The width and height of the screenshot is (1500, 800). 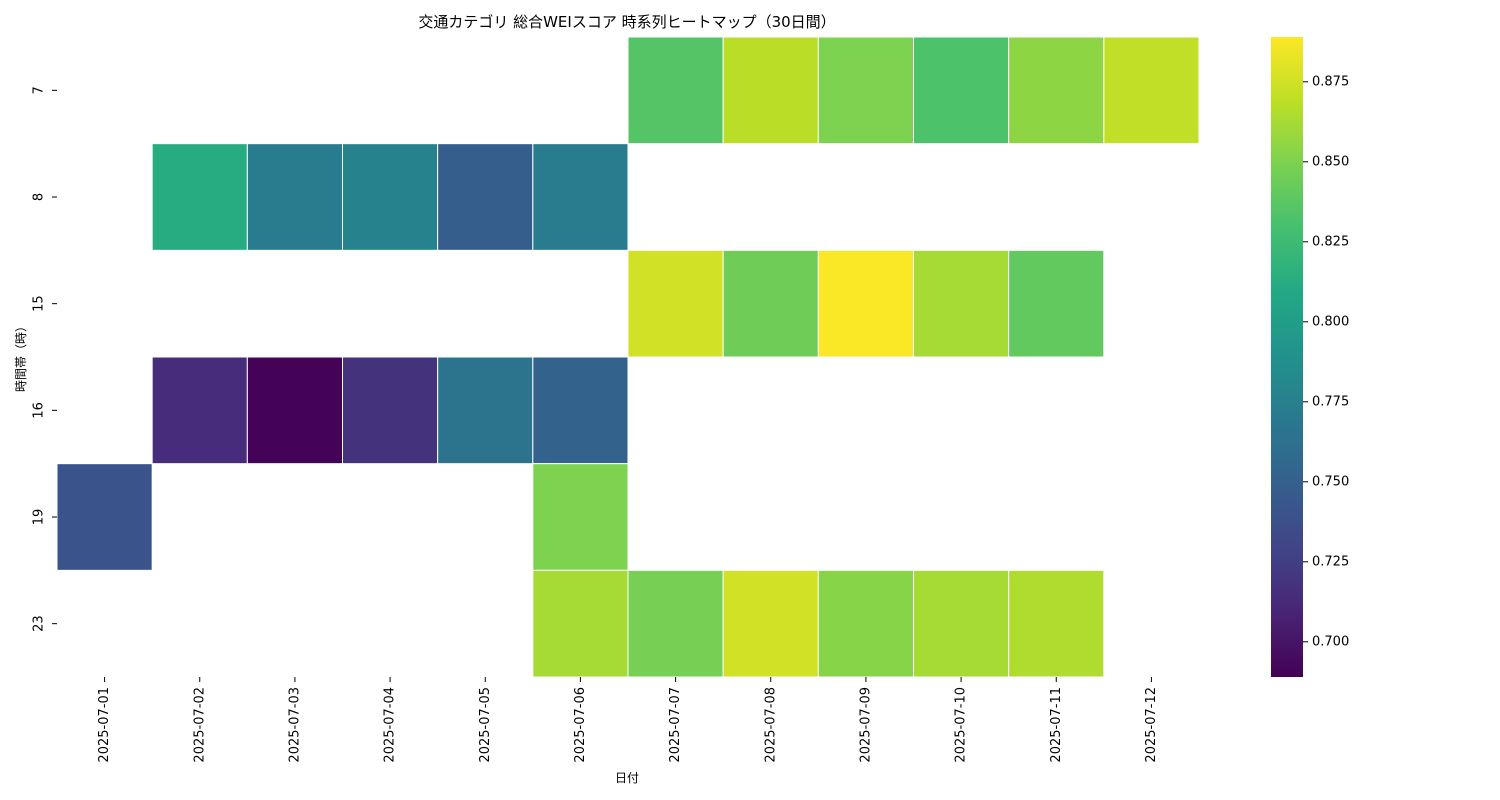 I want to click on x-axis-label: 日付, so click(x=627, y=778).